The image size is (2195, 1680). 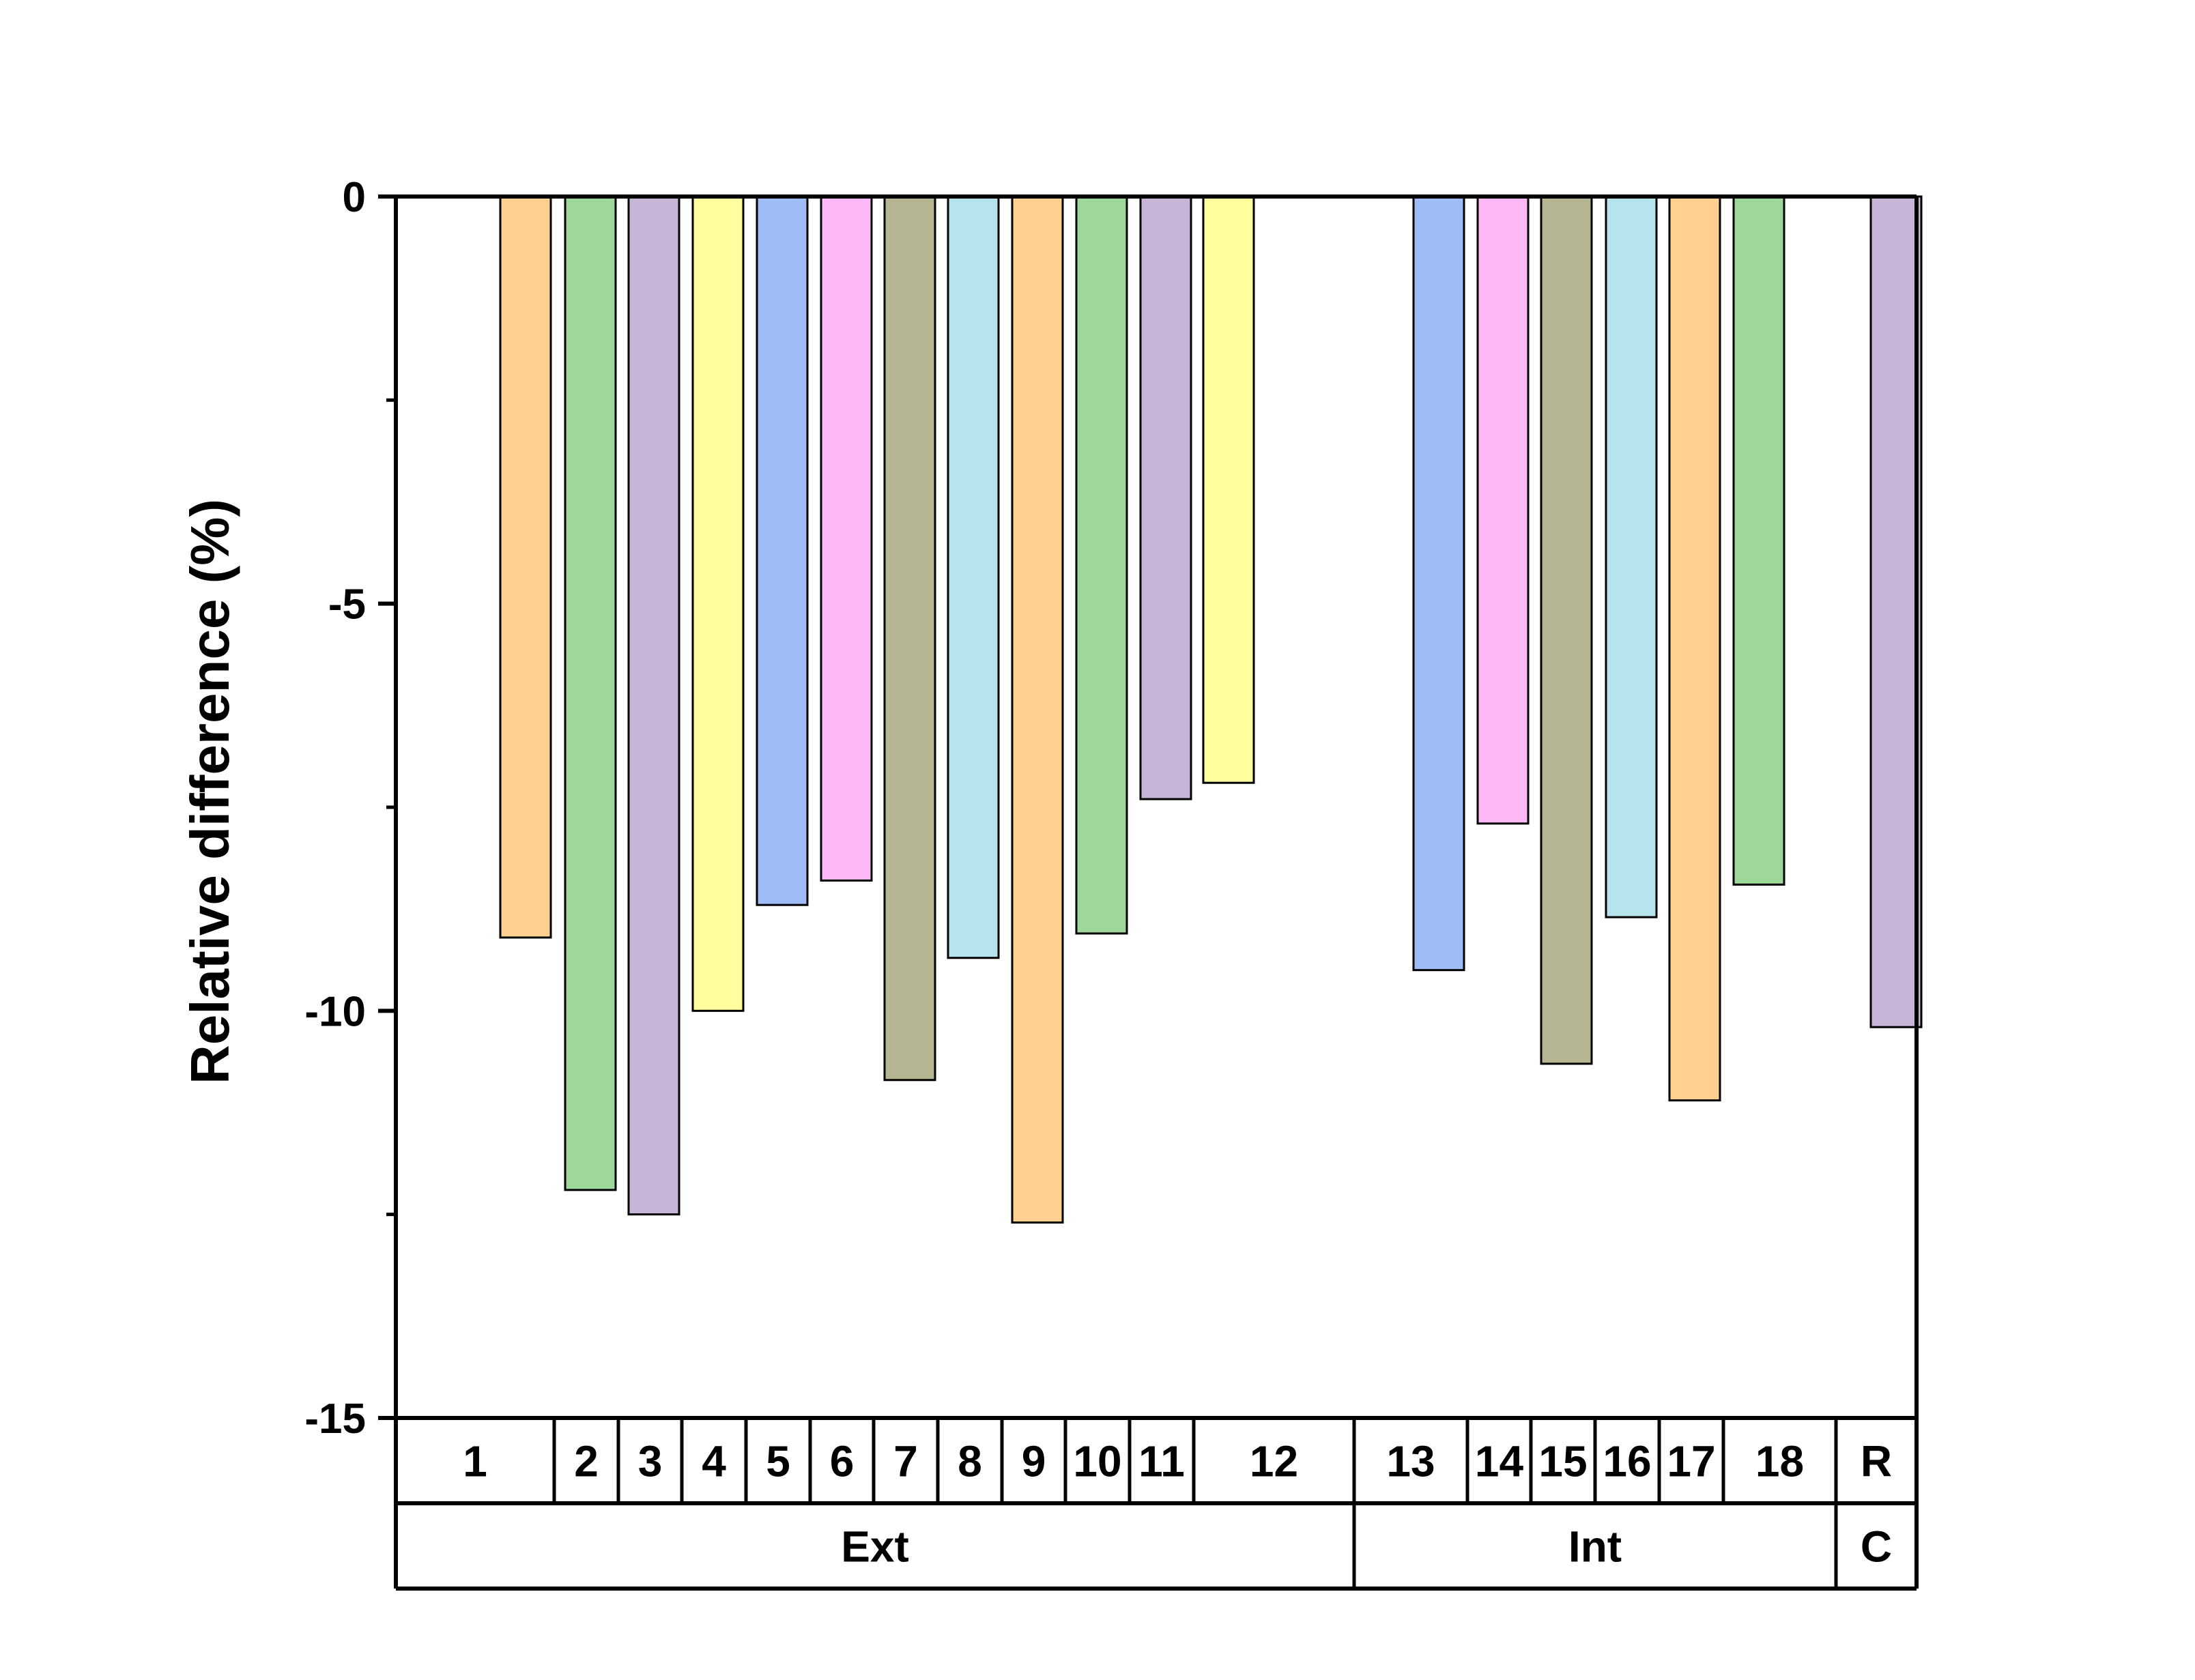 What do you see at coordinates (843, 1461) in the screenshot?
I see `category-label: 6` at bounding box center [843, 1461].